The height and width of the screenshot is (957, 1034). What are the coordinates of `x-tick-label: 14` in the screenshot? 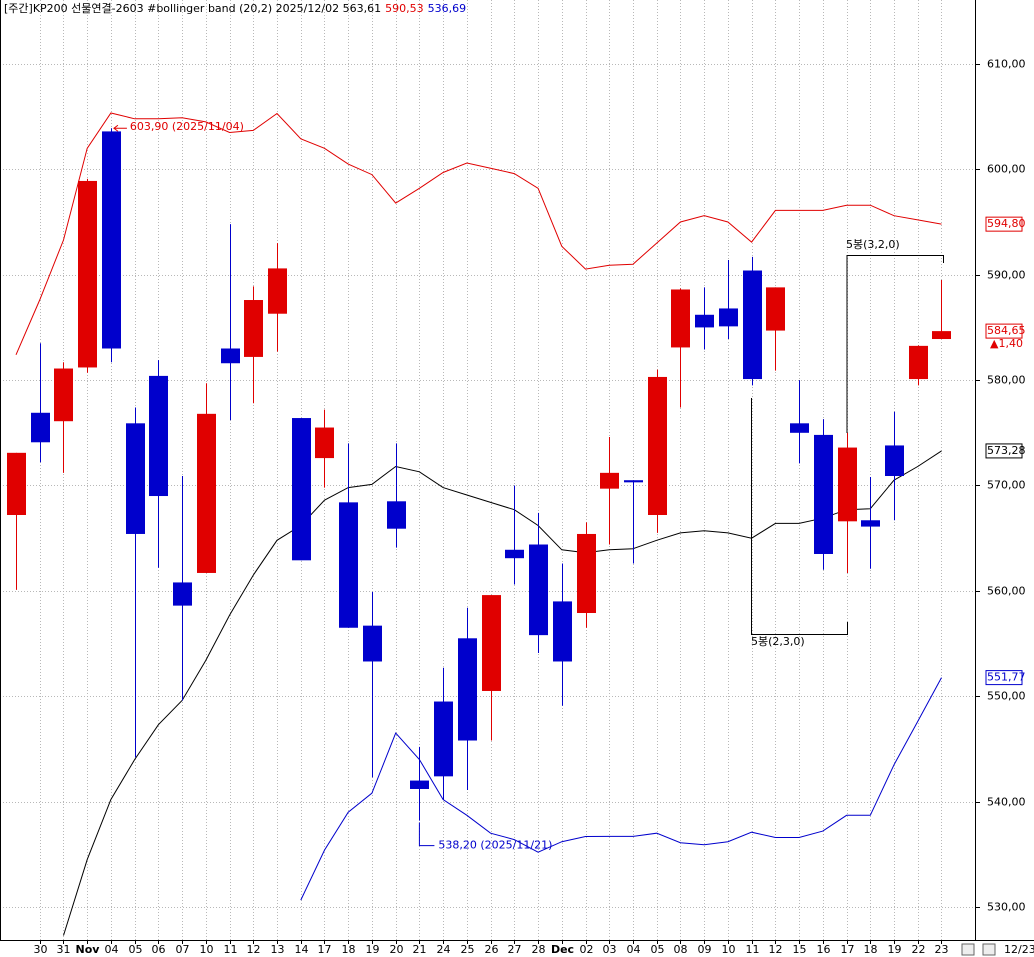 It's located at (302, 949).